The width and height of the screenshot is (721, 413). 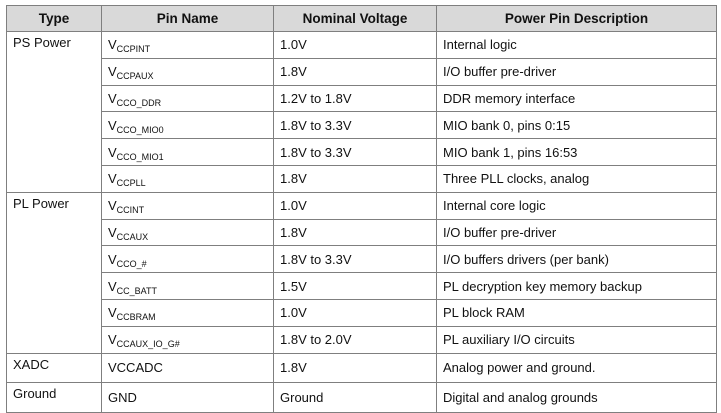 What do you see at coordinates (187, 125) in the screenshot?
I see `pin-name-cell: VCCO_MIO0` at bounding box center [187, 125].